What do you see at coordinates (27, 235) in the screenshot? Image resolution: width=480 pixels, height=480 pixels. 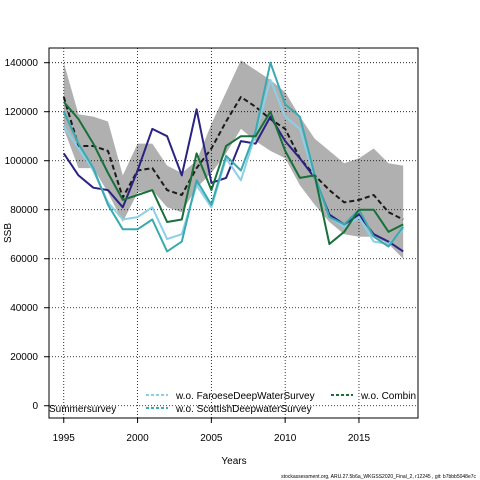 I see `y-axis: 0 20000 40000 60000 80000 100000 120000 140000` at bounding box center [27, 235].